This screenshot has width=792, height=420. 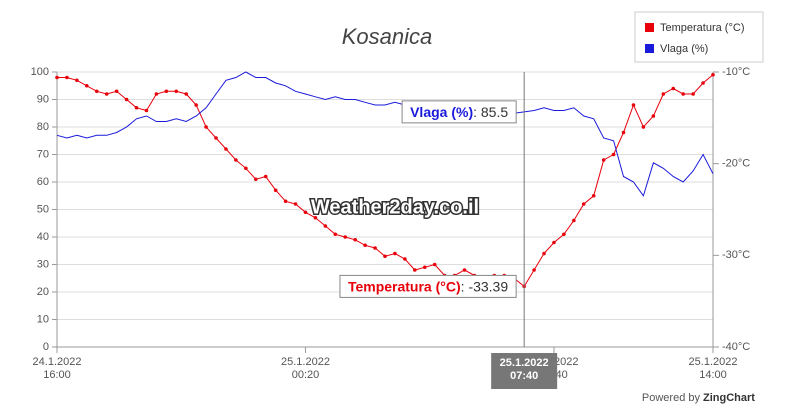 I want to click on y-tick-label: 40, so click(x=43, y=237).